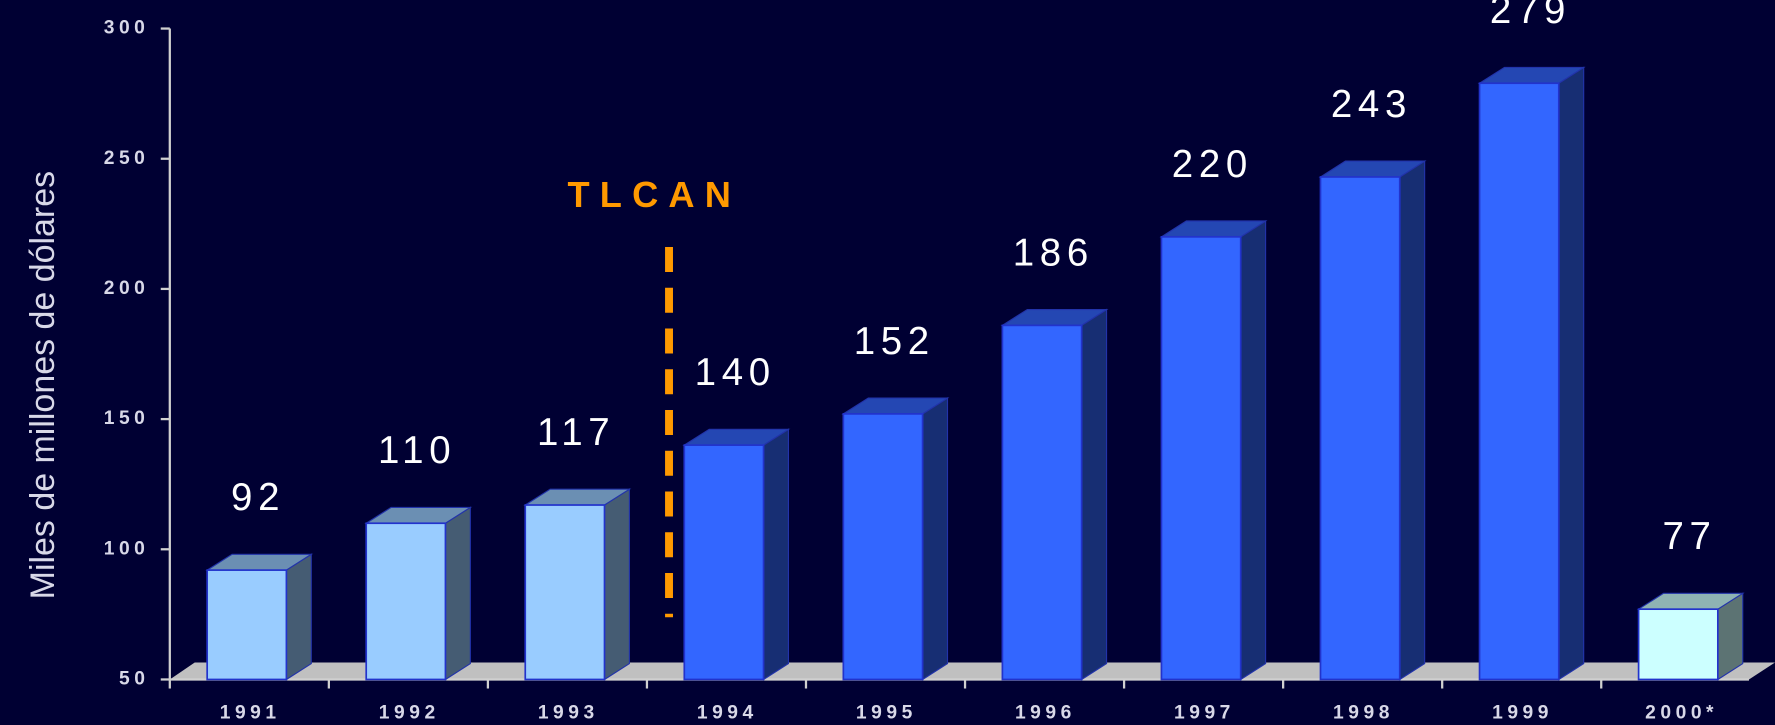  What do you see at coordinates (576, 432) in the screenshot?
I see `value-label: 117` at bounding box center [576, 432].